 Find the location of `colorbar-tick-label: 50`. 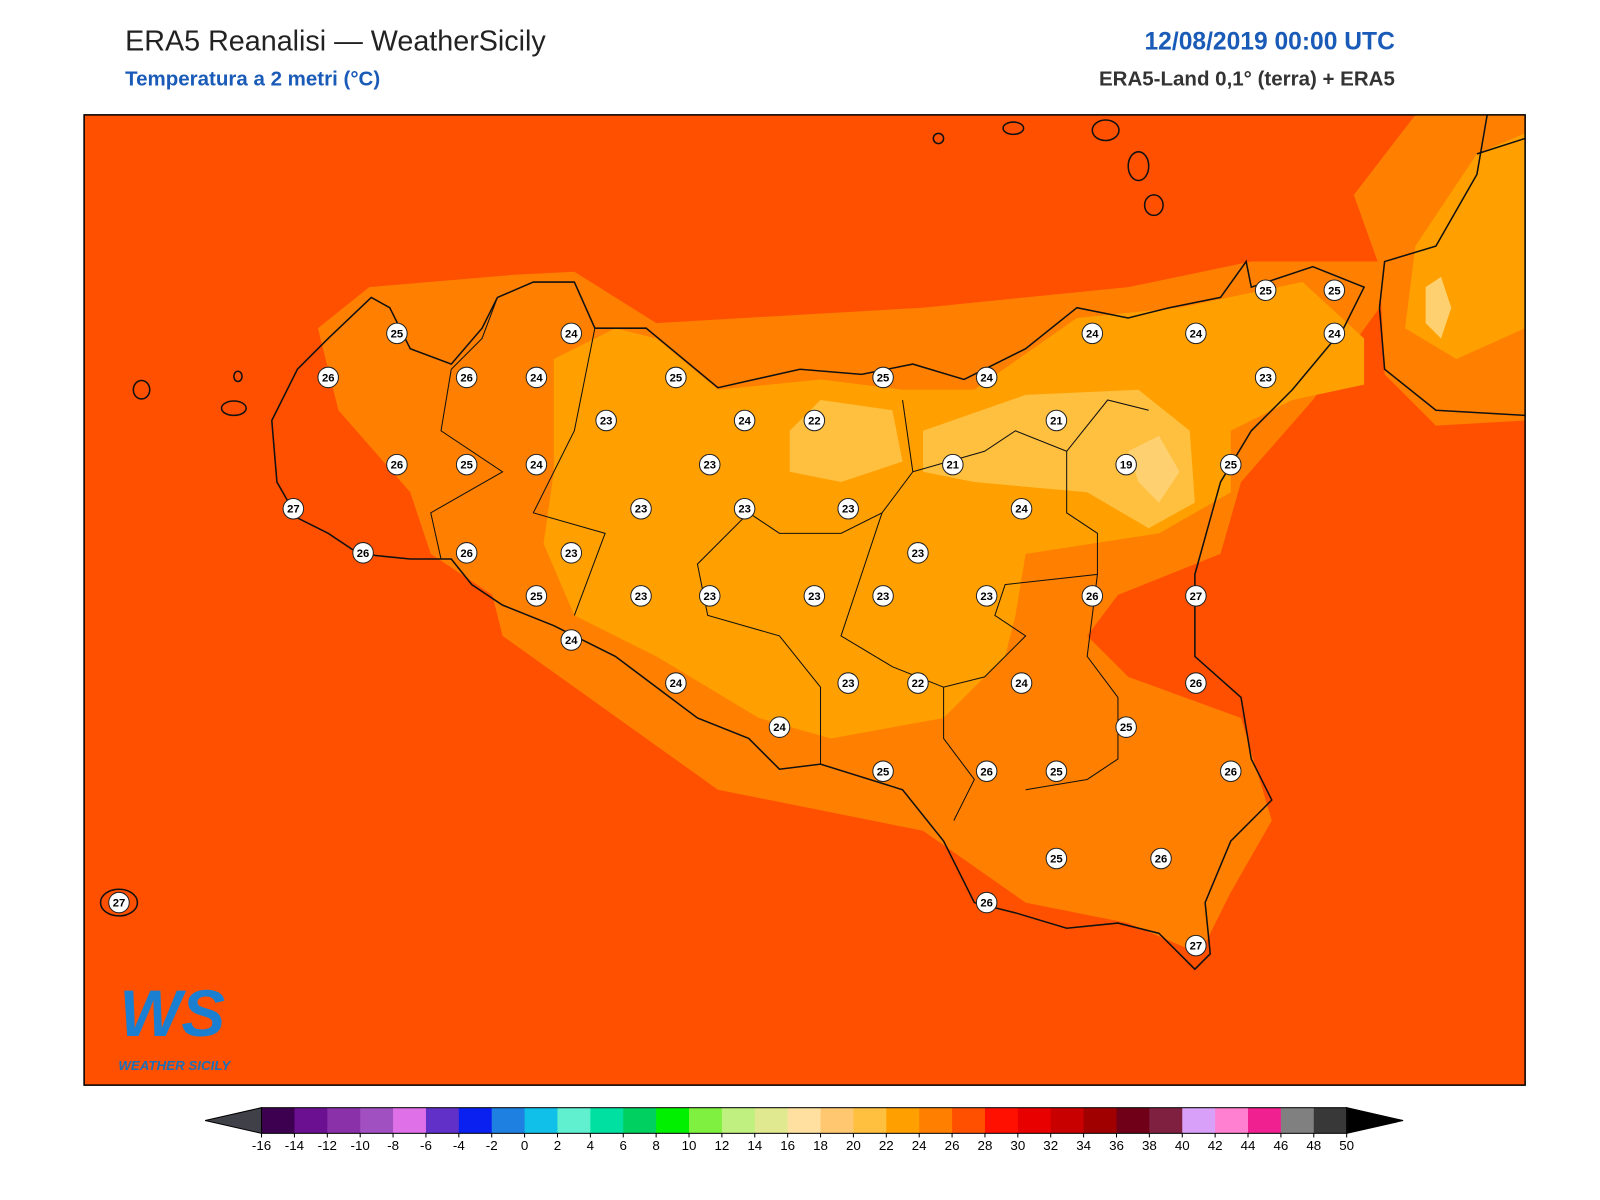

colorbar-tick-label: 50 is located at coordinates (1346, 1145).